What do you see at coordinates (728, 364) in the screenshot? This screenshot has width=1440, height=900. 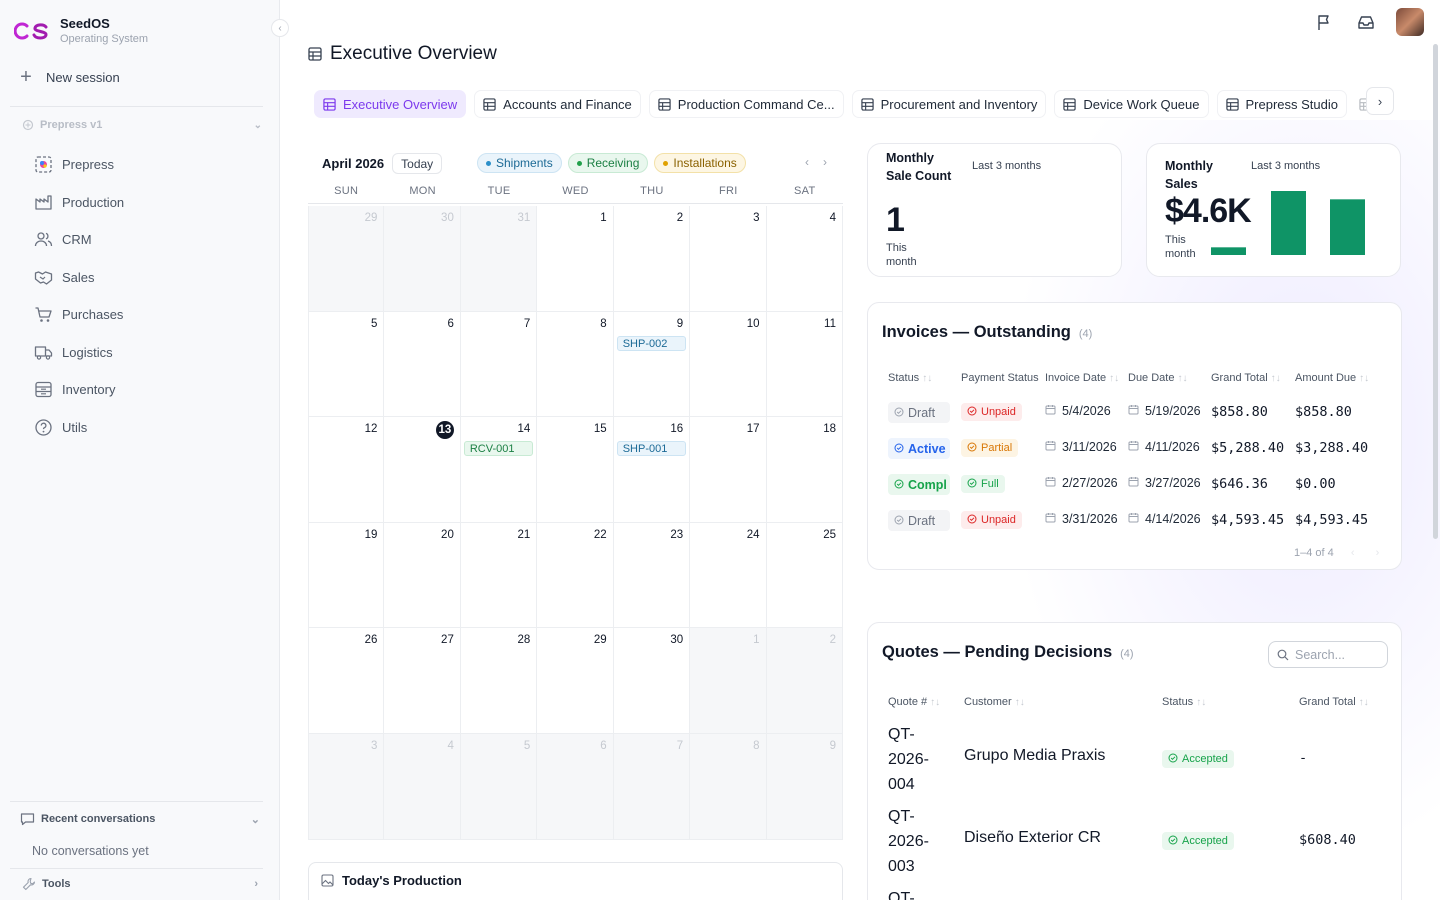 I see `calendar-day-cell: 10` at bounding box center [728, 364].